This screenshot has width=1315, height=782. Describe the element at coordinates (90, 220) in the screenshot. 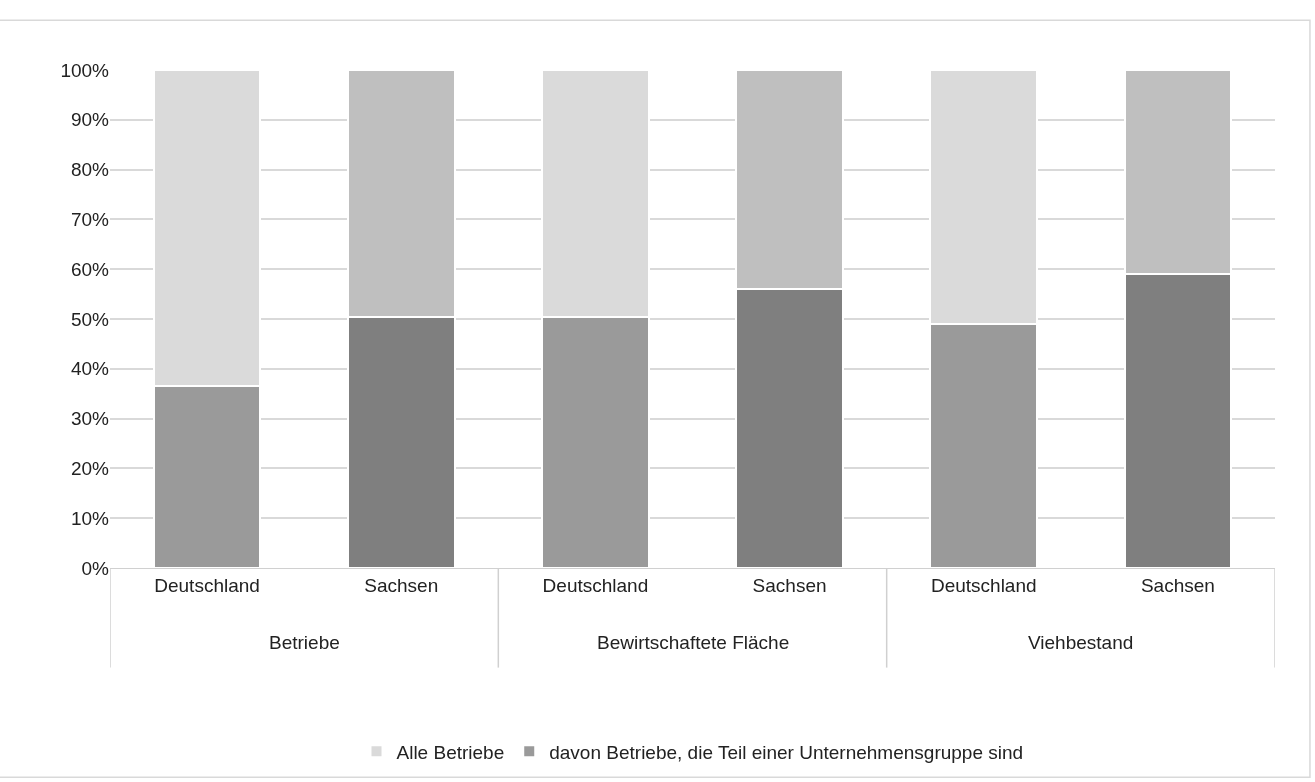

I see `y-tick-label: 70%` at that location.